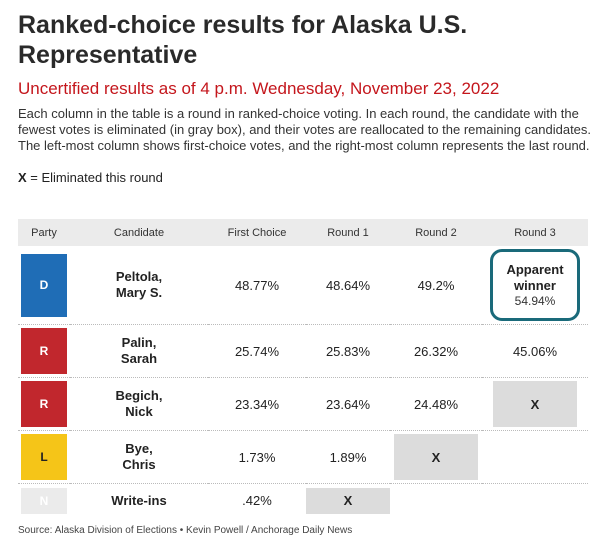  What do you see at coordinates (139, 276) in the screenshot?
I see `candidate-name-line: Peltola,` at bounding box center [139, 276].